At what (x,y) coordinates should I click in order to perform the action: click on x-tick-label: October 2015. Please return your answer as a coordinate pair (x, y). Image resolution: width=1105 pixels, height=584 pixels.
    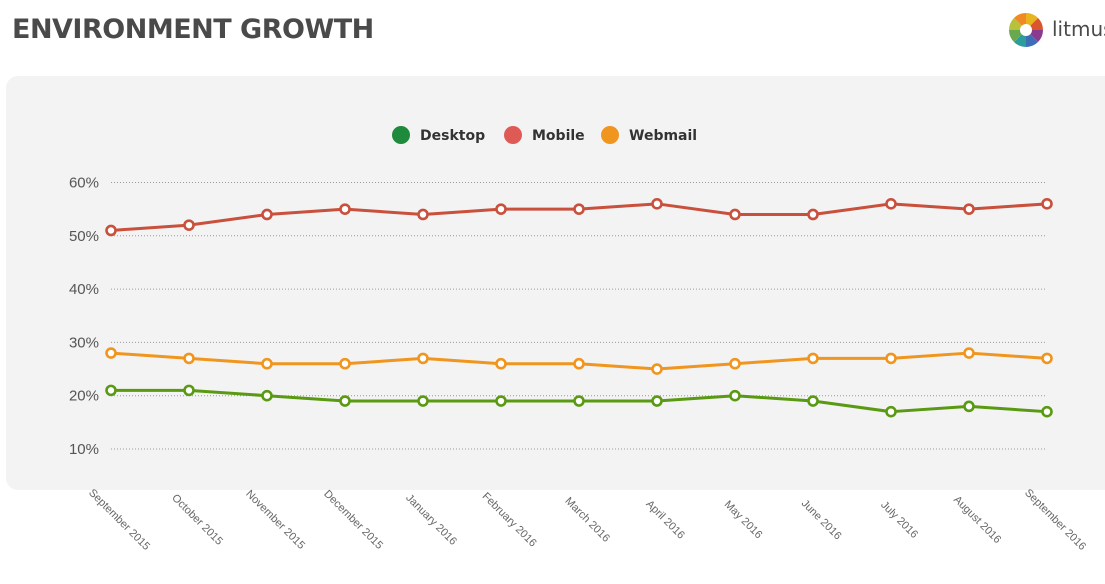
    Looking at the image, I should click on (197, 520).